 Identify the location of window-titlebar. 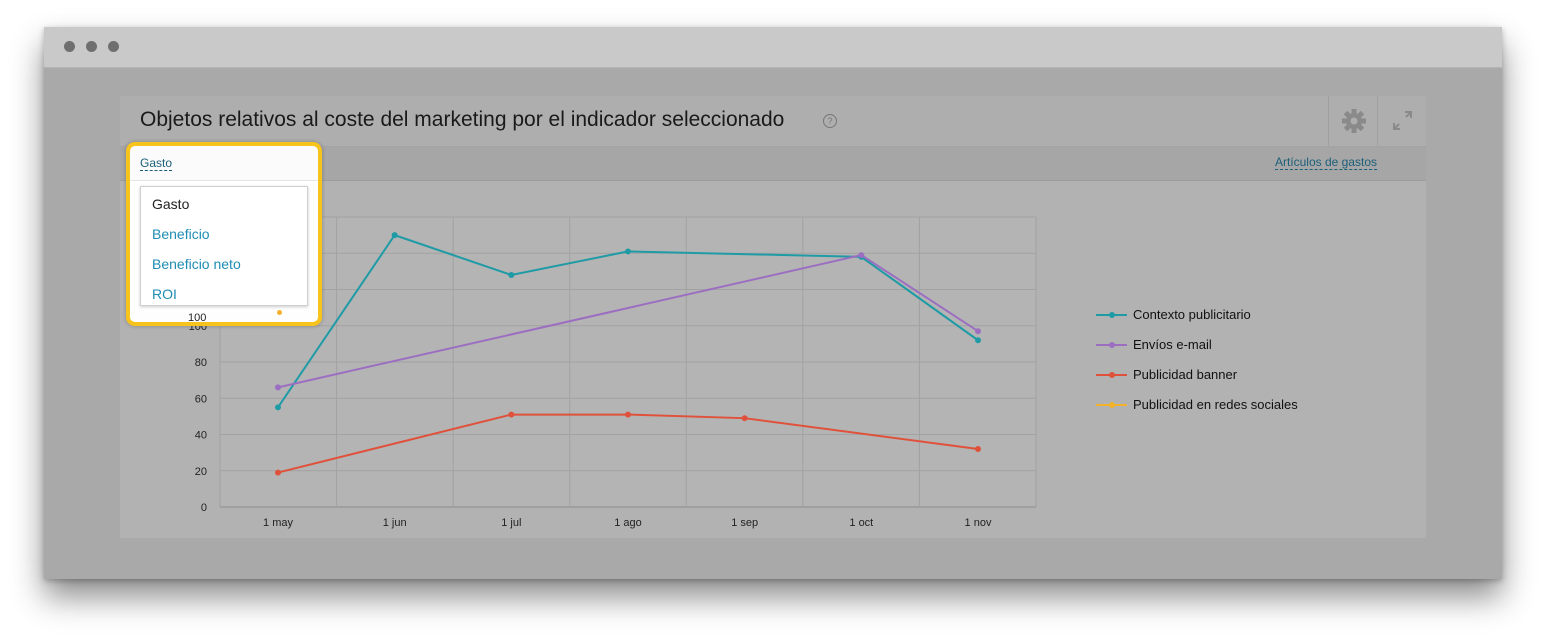
(773, 47).